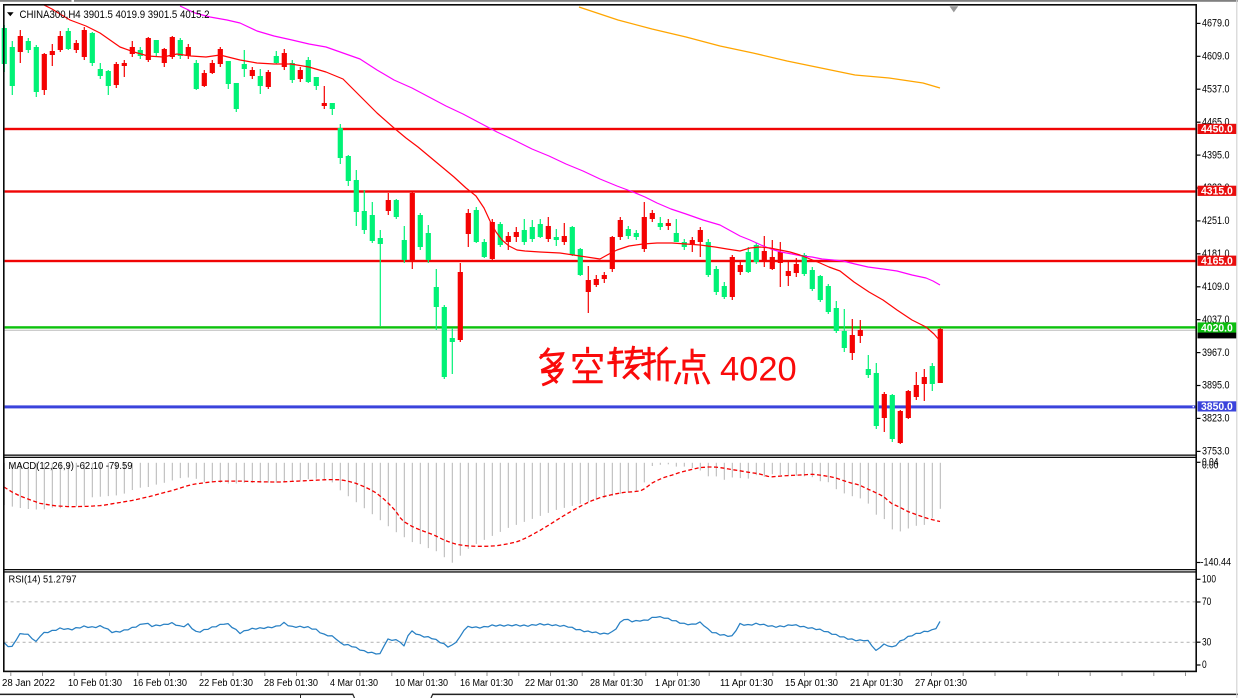 Image resolution: width=1238 pixels, height=698 pixels. I want to click on svg-text: 30, so click(1206, 642).